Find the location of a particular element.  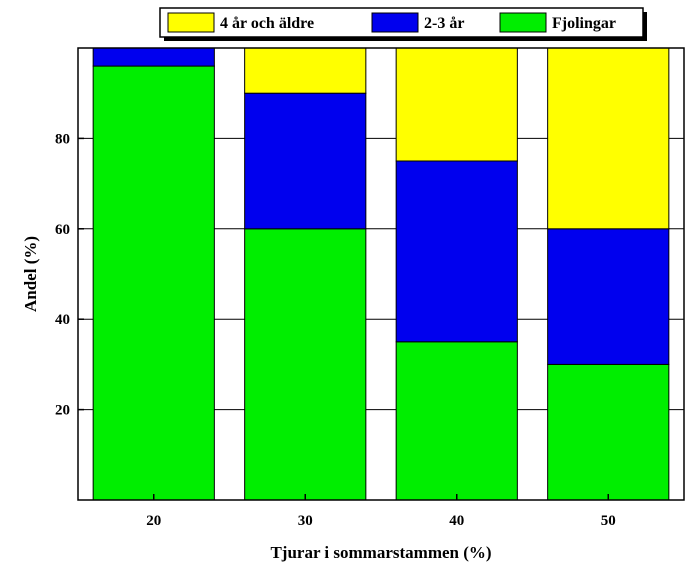

legend: 4 år och äldre 2-3 år Fjolingar is located at coordinates (403, 24).